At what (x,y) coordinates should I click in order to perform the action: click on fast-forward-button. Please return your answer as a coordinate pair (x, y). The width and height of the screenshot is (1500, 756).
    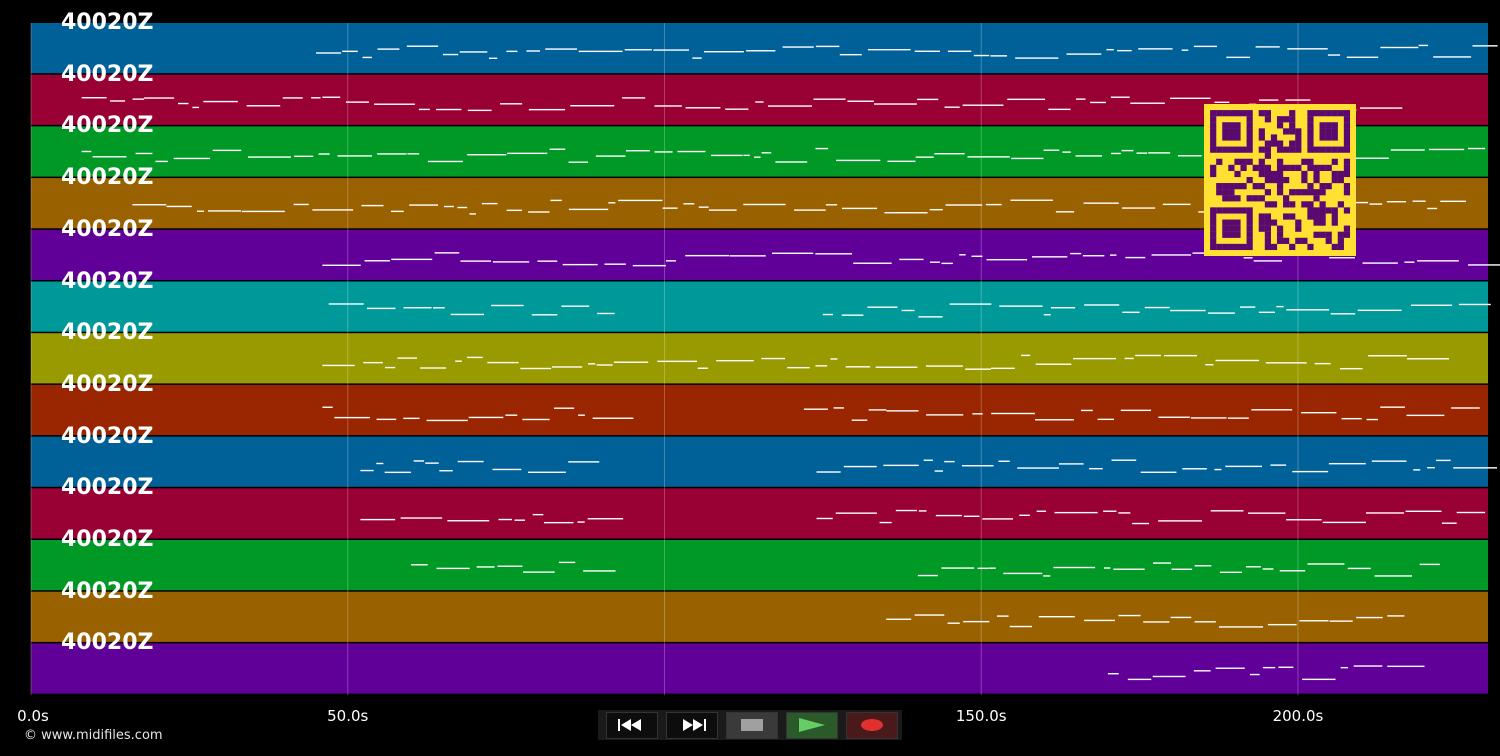
    Looking at the image, I should click on (692, 725).